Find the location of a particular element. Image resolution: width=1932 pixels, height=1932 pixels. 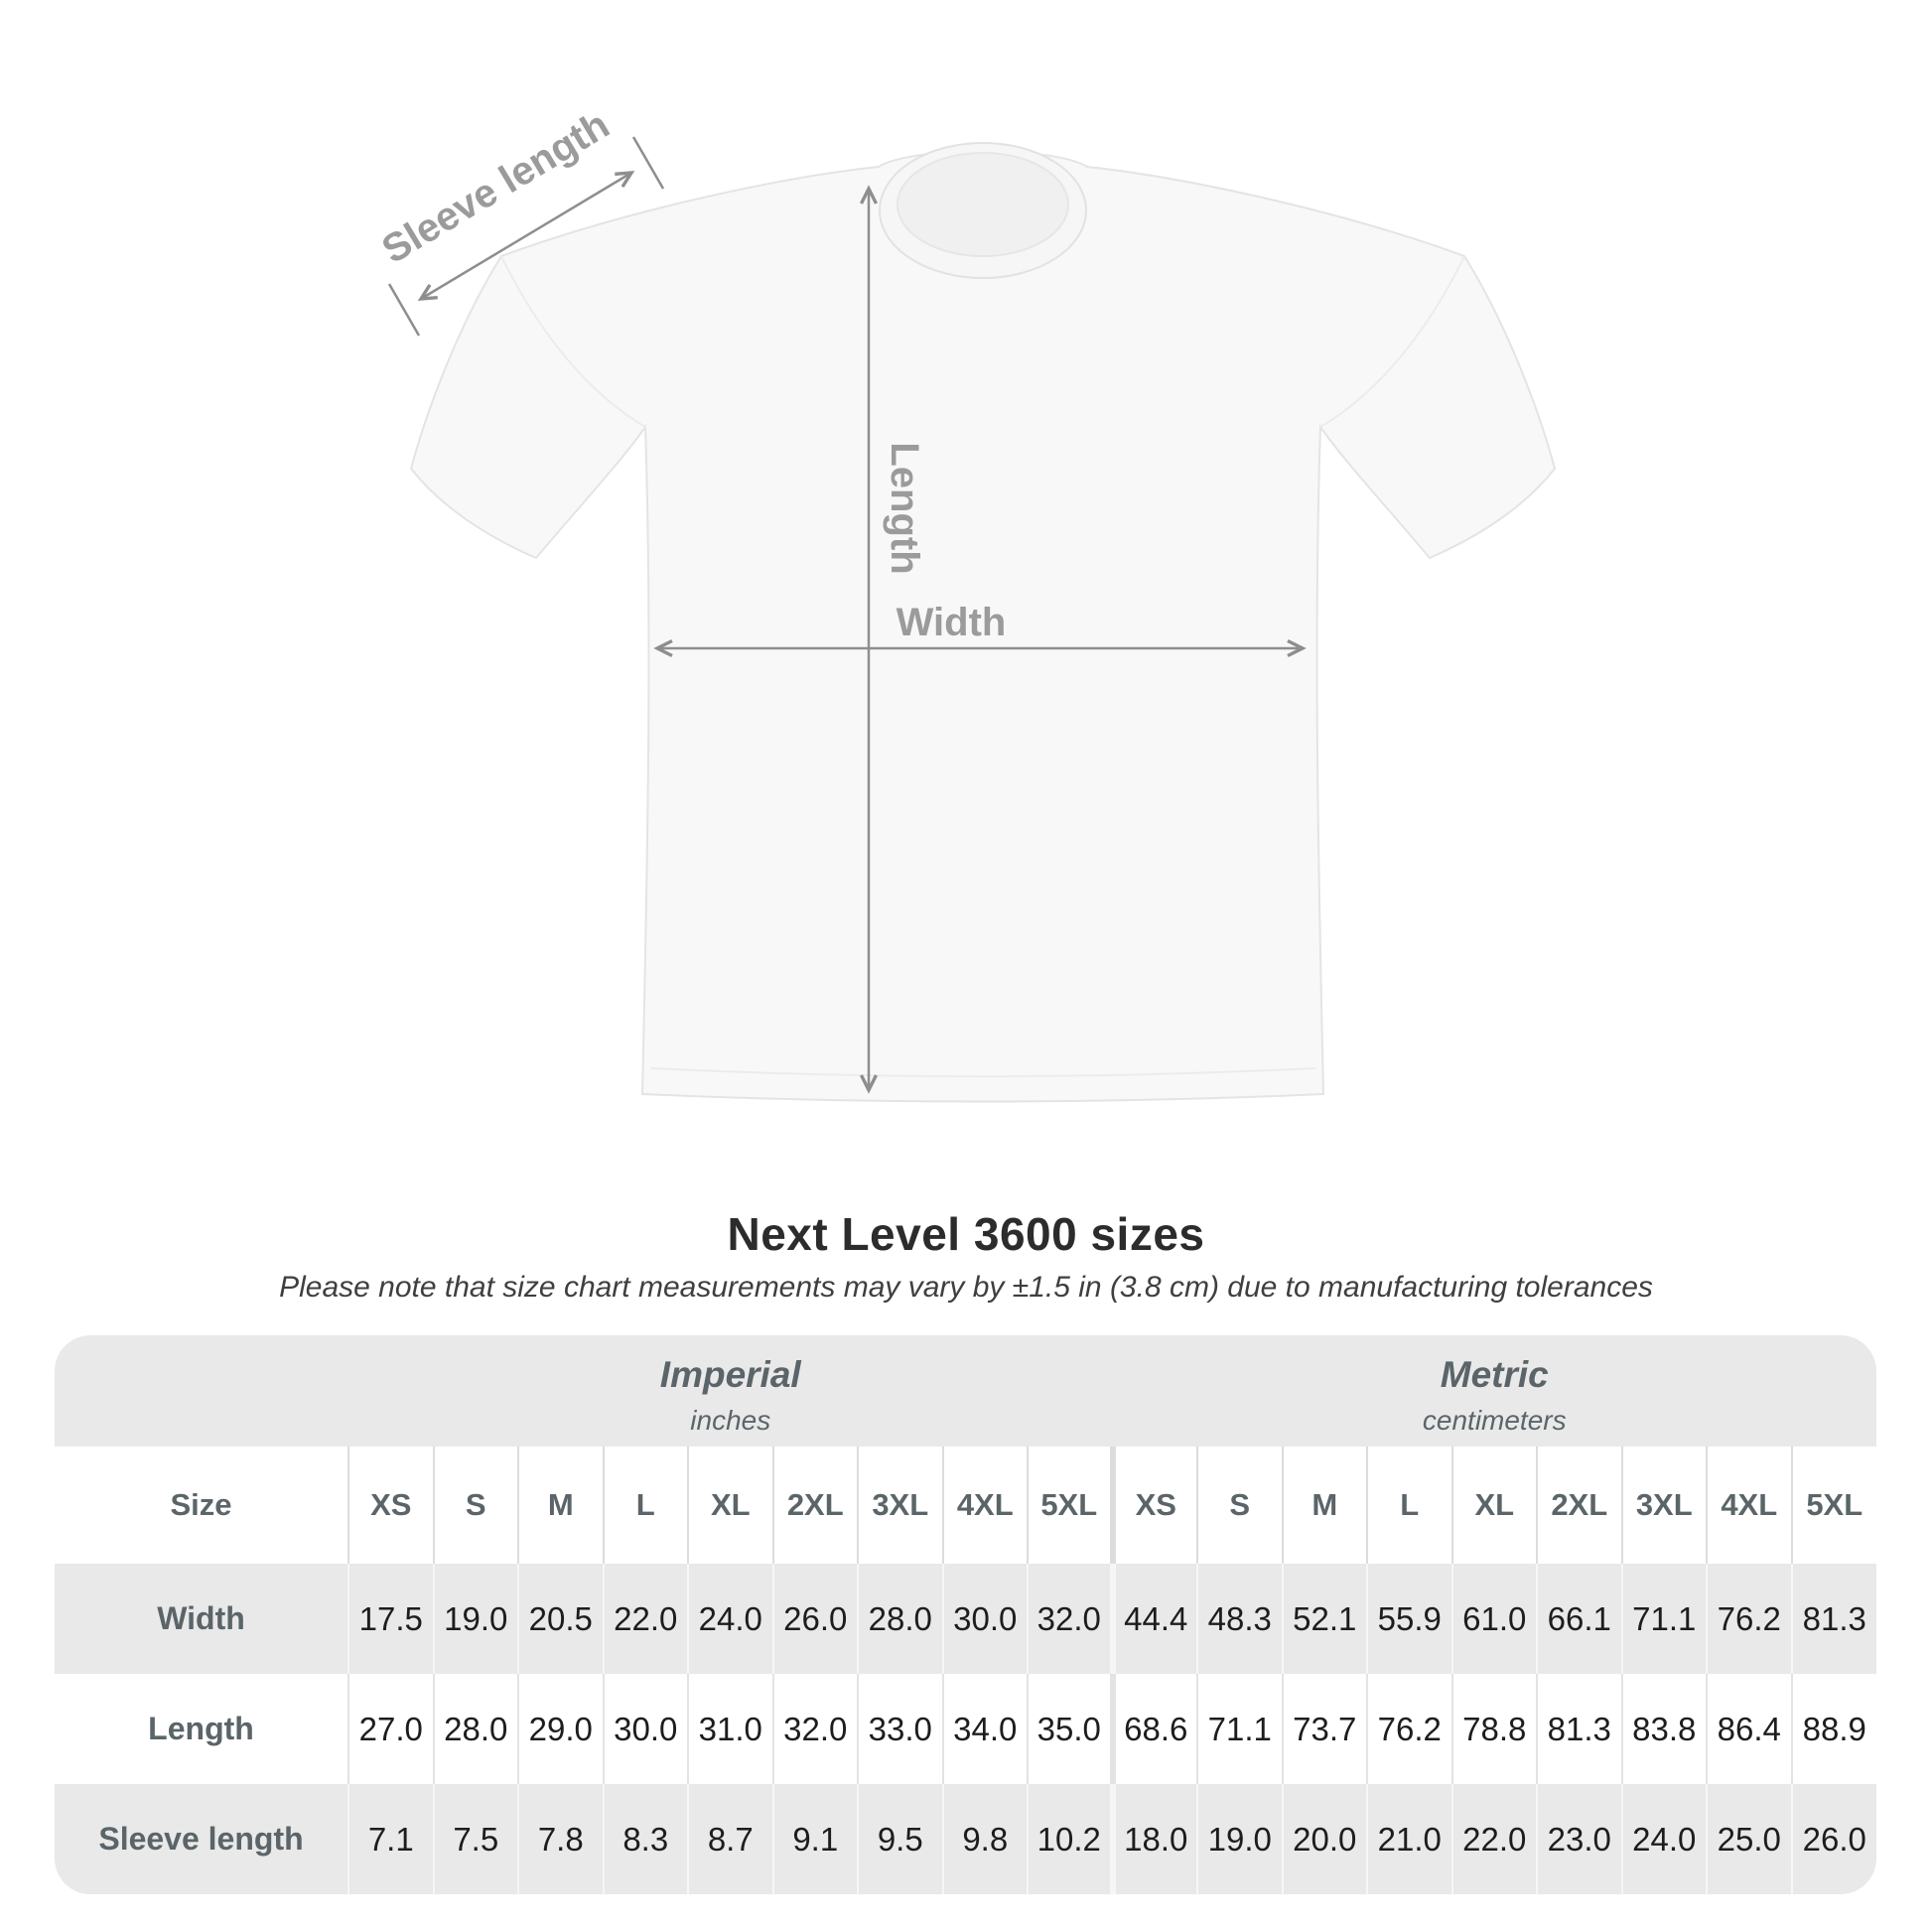

size-value-cell: 78.8 is located at coordinates (1494, 1729).